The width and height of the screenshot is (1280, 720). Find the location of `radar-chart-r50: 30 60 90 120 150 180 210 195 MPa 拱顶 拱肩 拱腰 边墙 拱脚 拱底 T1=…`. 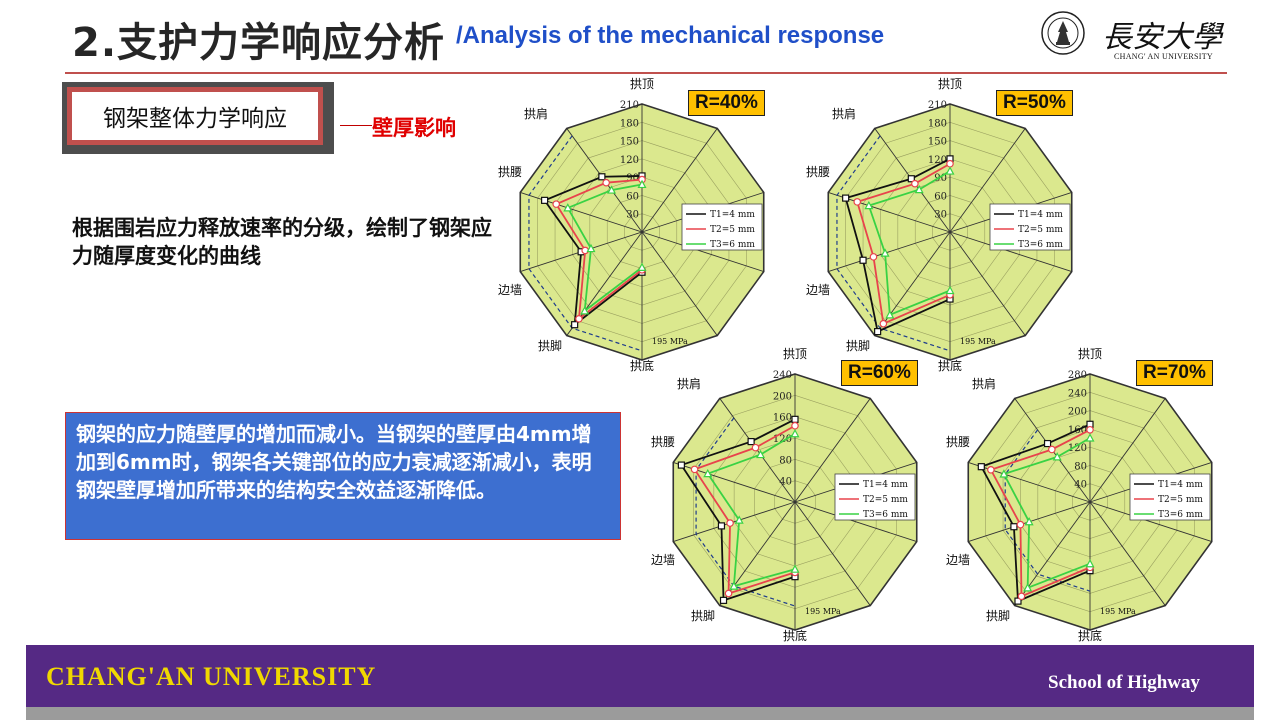

radar-chart-r50: 30 60 90 120 150 180 210 195 MPa 拱顶 拱肩 拱腰 边墙 拱脚 拱底 T1=… is located at coordinates (950, 225).